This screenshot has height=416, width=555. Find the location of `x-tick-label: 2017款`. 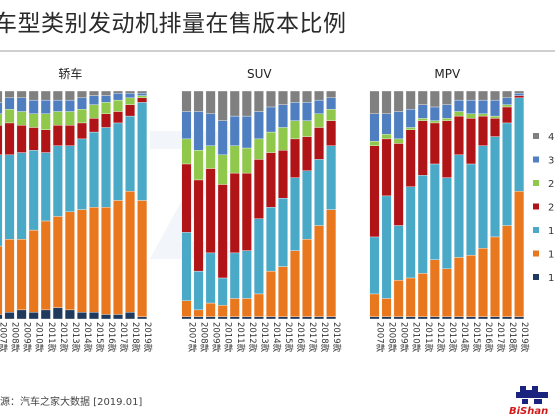

x-tick-label: 2017款 is located at coordinates (312, 337).